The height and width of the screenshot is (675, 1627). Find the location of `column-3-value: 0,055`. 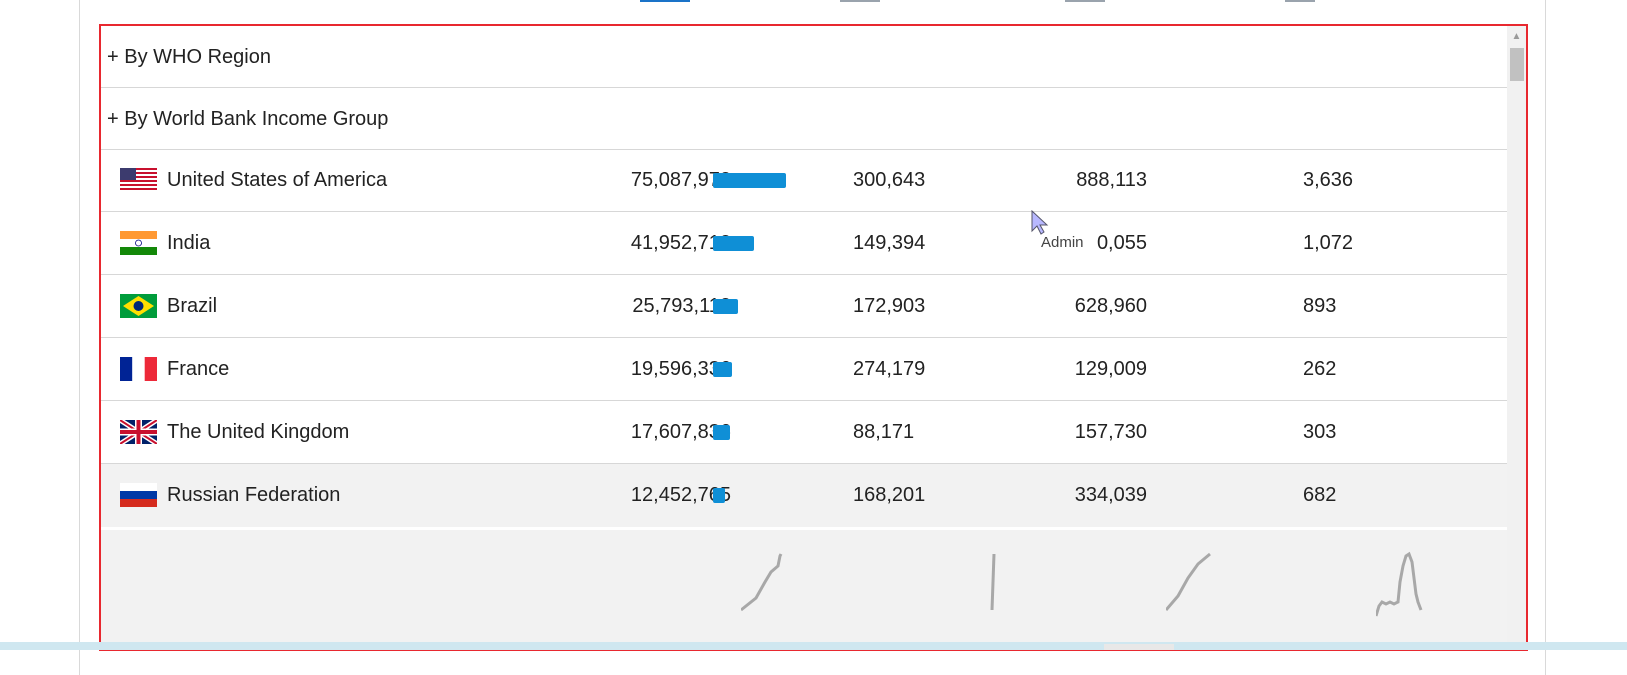

column-3-value: 0,055 is located at coordinates (1121, 243).